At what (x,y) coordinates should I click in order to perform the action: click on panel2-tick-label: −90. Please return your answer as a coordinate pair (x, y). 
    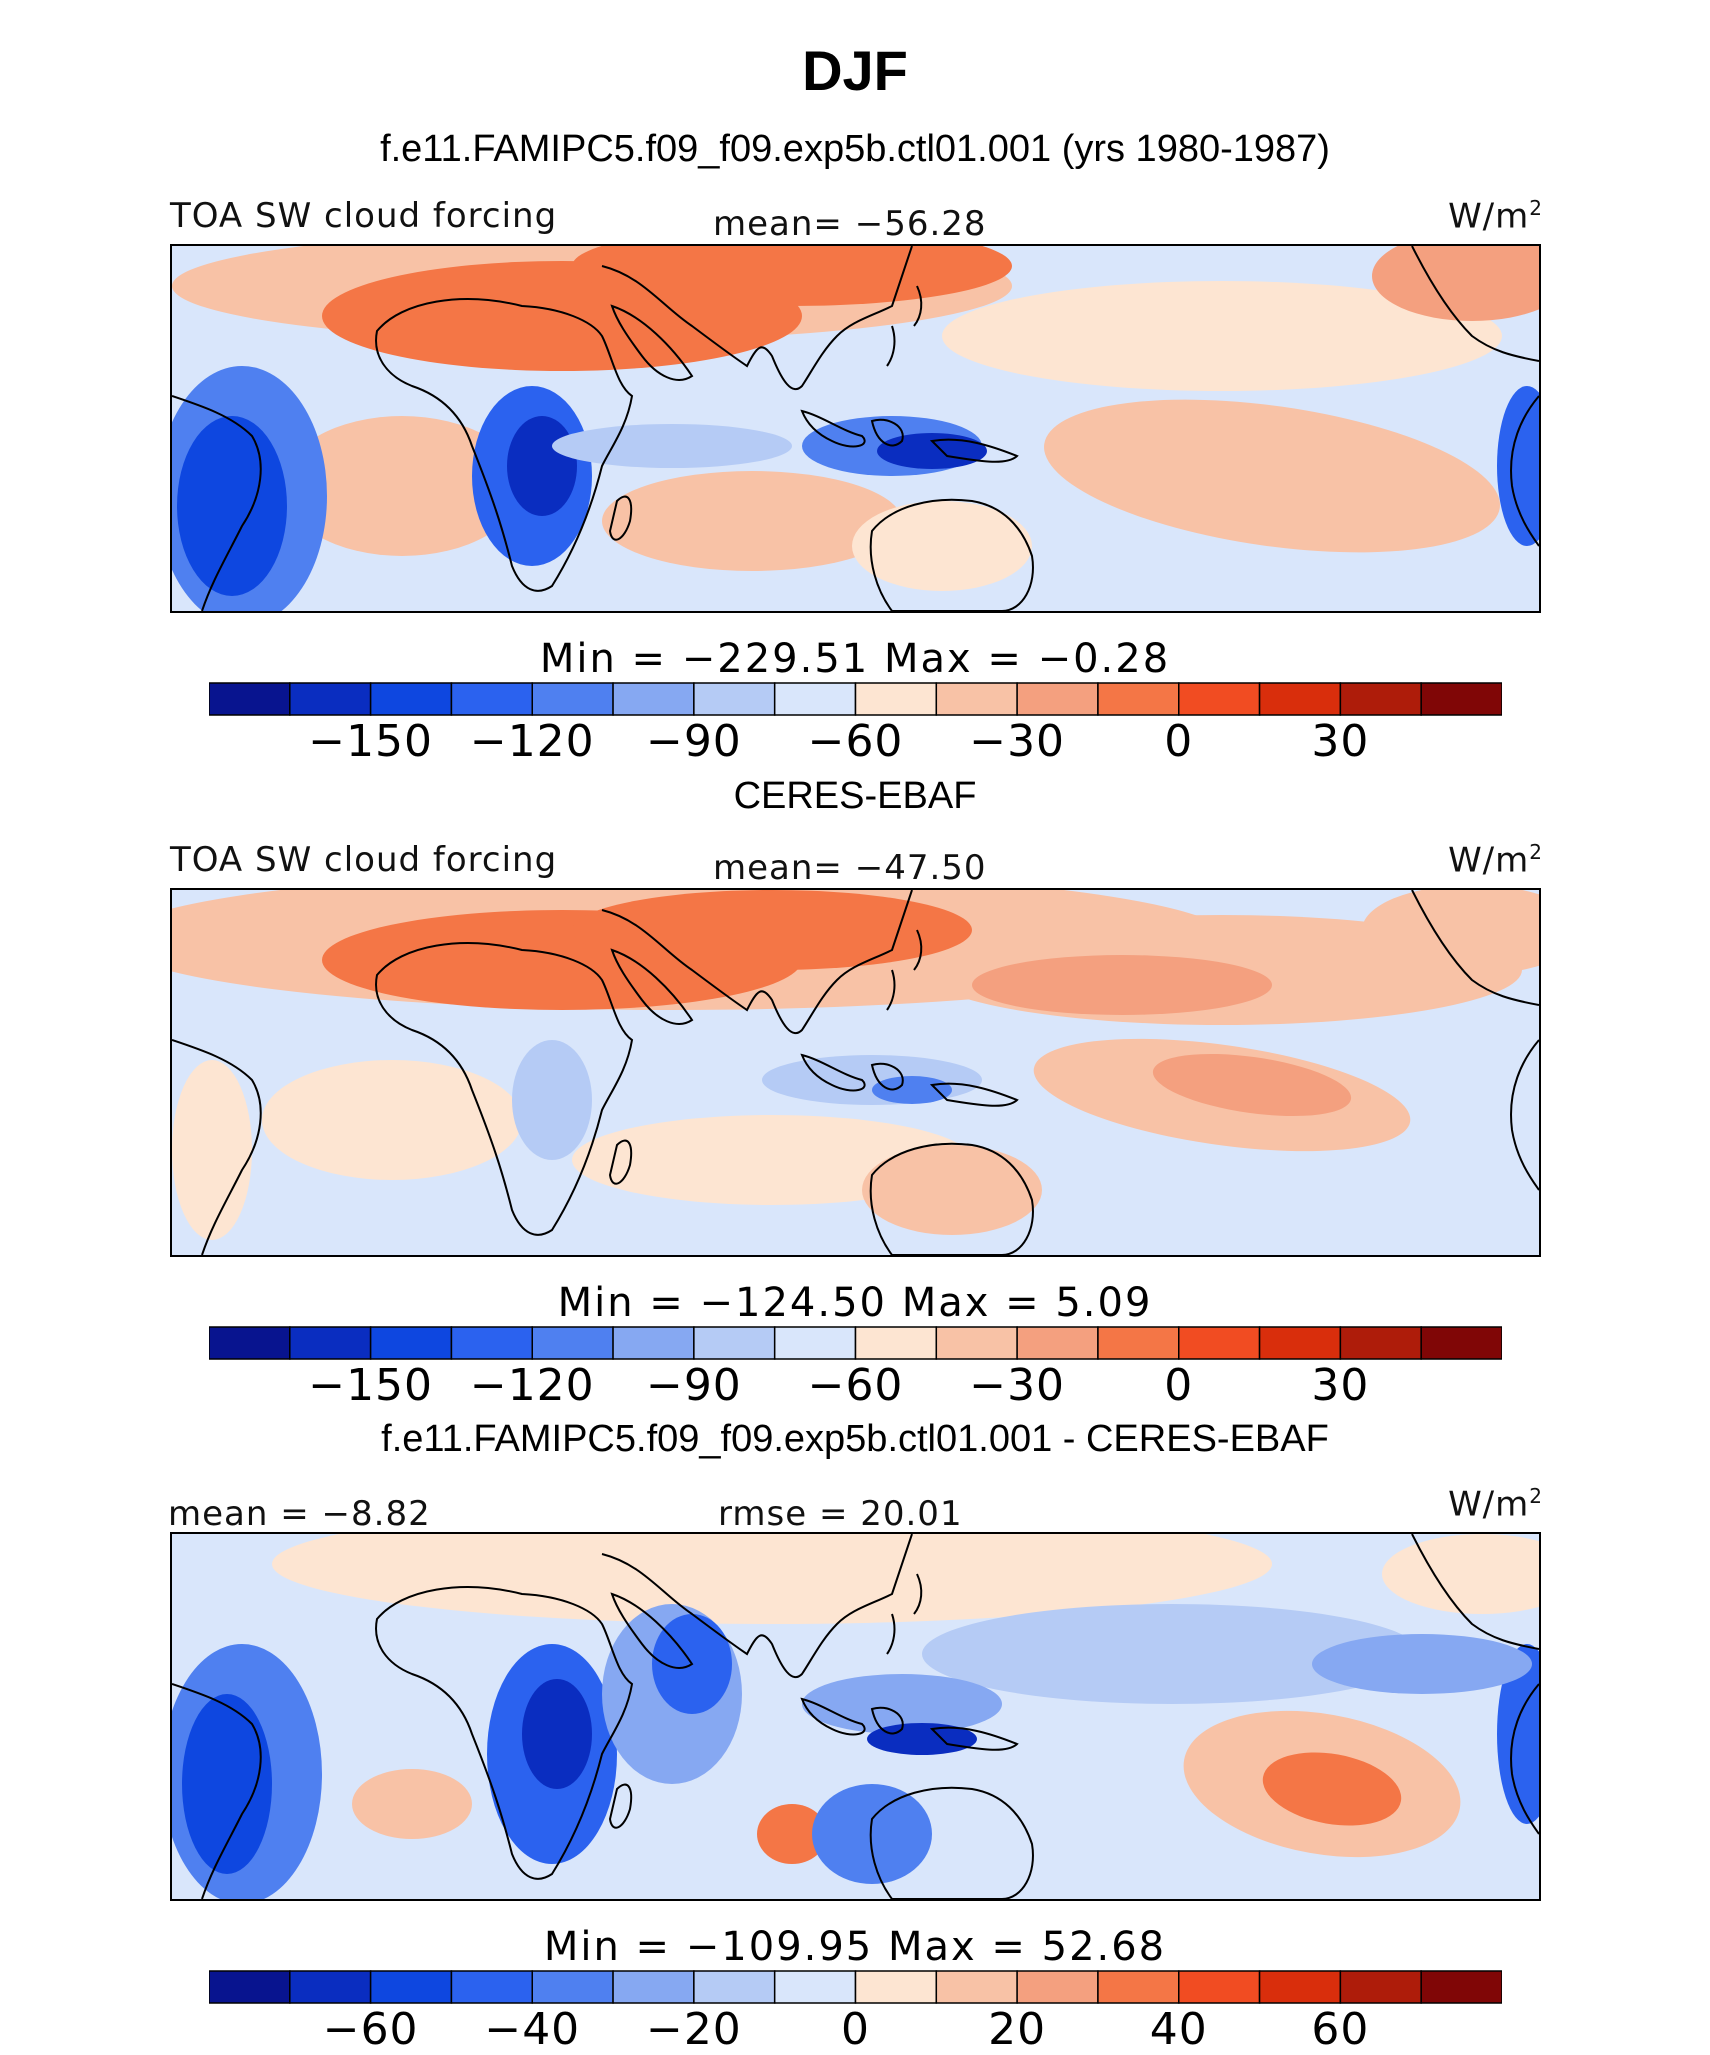
    Looking at the image, I should click on (693, 1385).